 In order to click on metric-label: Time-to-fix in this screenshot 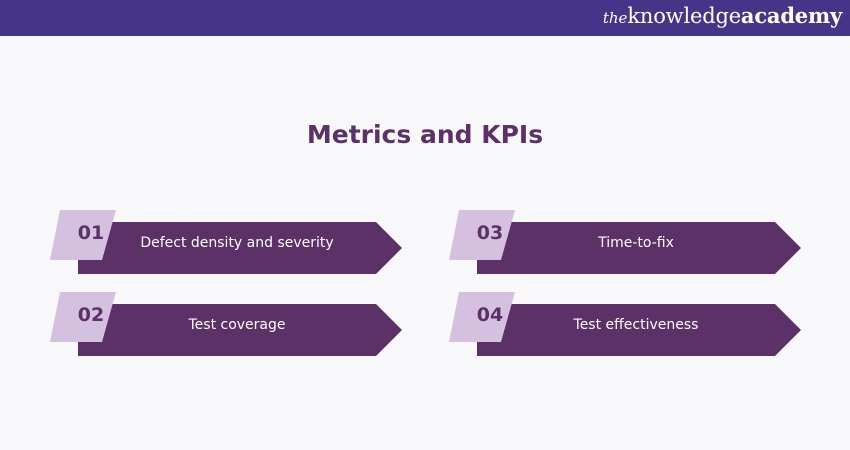, I will do `click(636, 243)`.